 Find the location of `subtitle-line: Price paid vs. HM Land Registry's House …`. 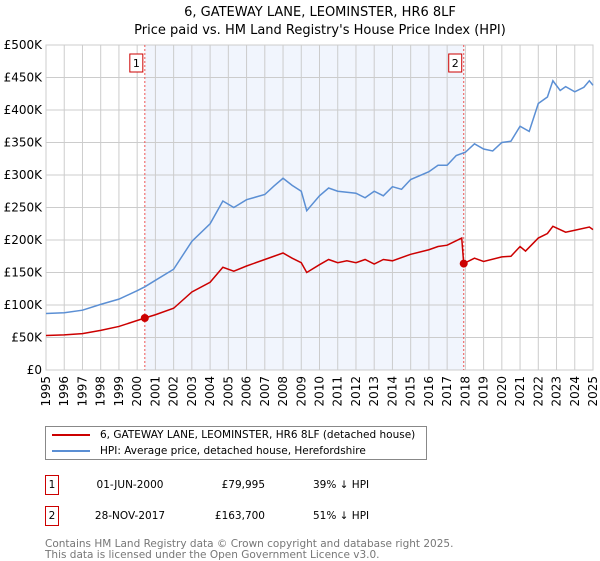

subtitle-line: Price paid vs. HM Land Registry's House … is located at coordinates (320, 30).